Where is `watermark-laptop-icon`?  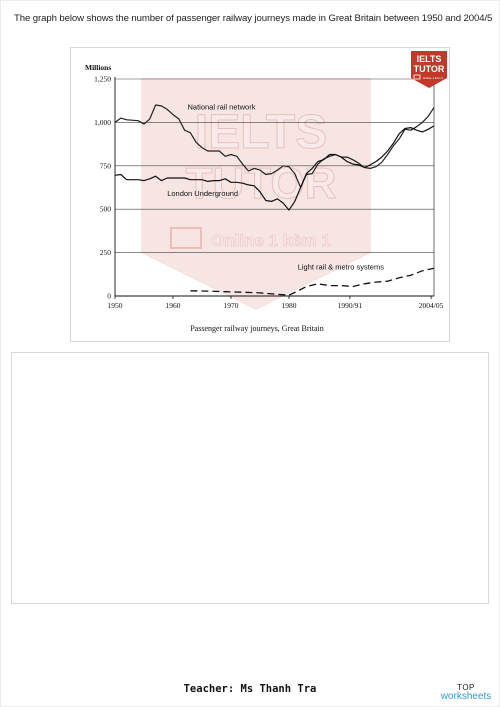
watermark-laptop-icon is located at coordinates (186, 238).